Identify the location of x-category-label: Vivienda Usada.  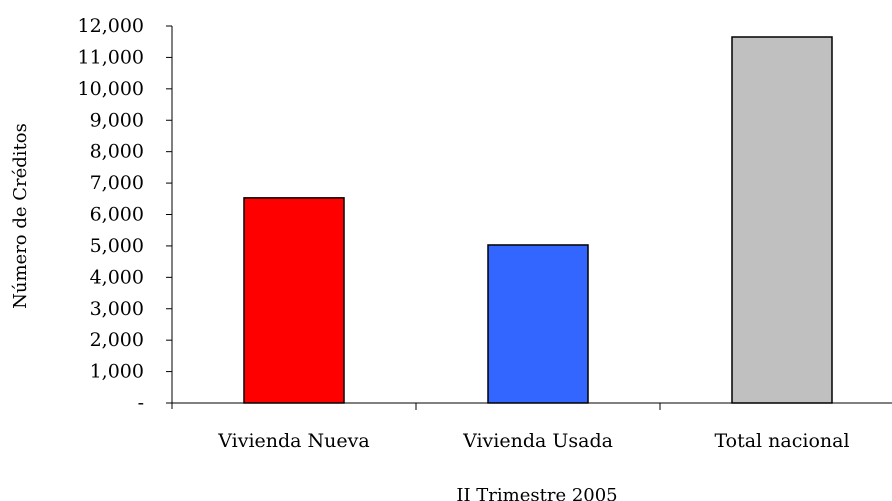
(537, 441).